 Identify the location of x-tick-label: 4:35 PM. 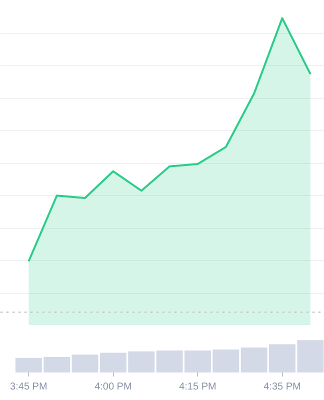
(282, 387).